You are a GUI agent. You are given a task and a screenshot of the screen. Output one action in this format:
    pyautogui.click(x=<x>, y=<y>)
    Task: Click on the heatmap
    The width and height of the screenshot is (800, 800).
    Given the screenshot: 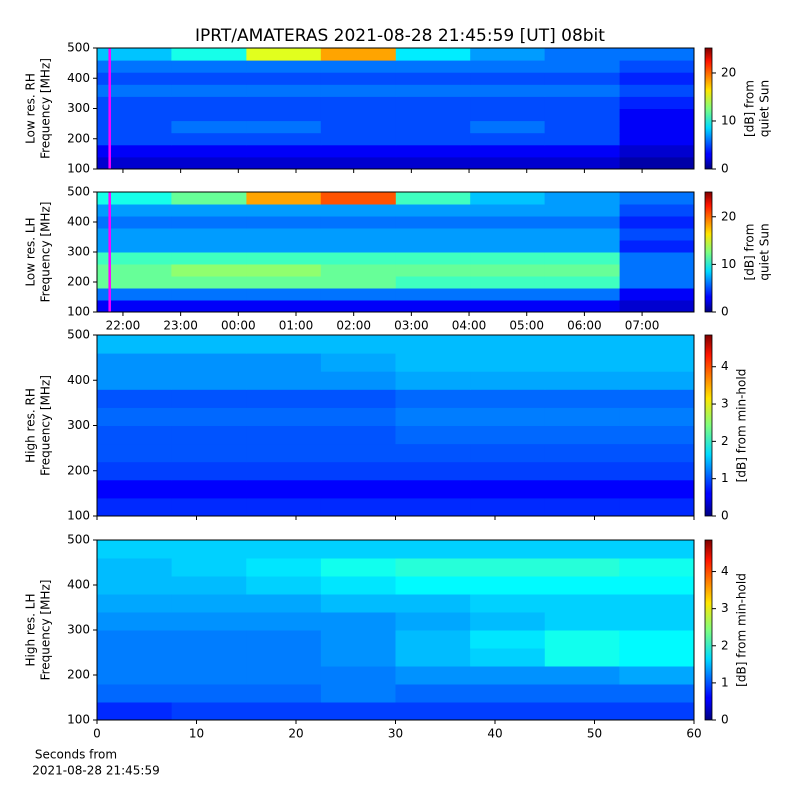 What is the action you would take?
    pyautogui.click(x=395, y=108)
    